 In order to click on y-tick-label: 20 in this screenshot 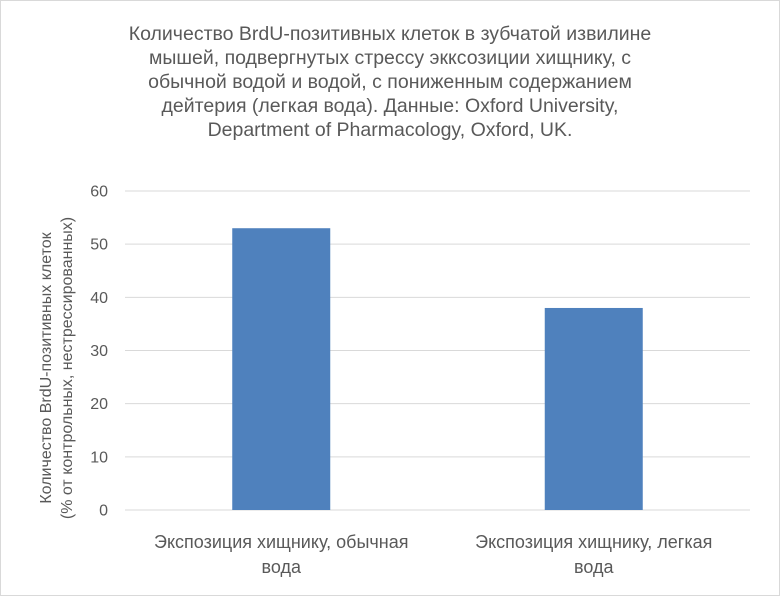, I will do `click(99, 404)`.